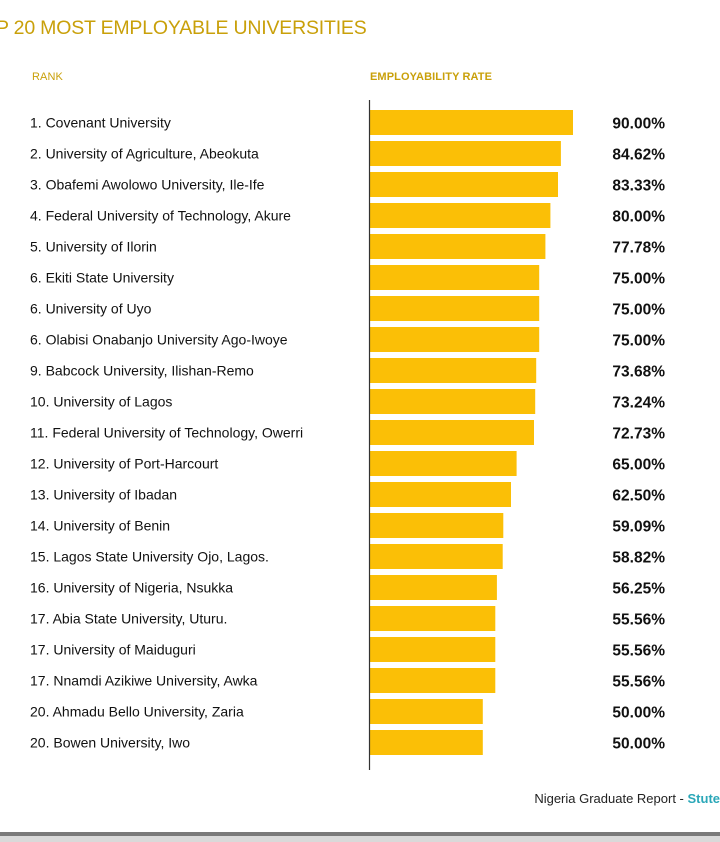 This screenshot has width=720, height=842. What do you see at coordinates (144, 154) in the screenshot?
I see `university-label: 2. University of Agriculture, Abeokuta` at bounding box center [144, 154].